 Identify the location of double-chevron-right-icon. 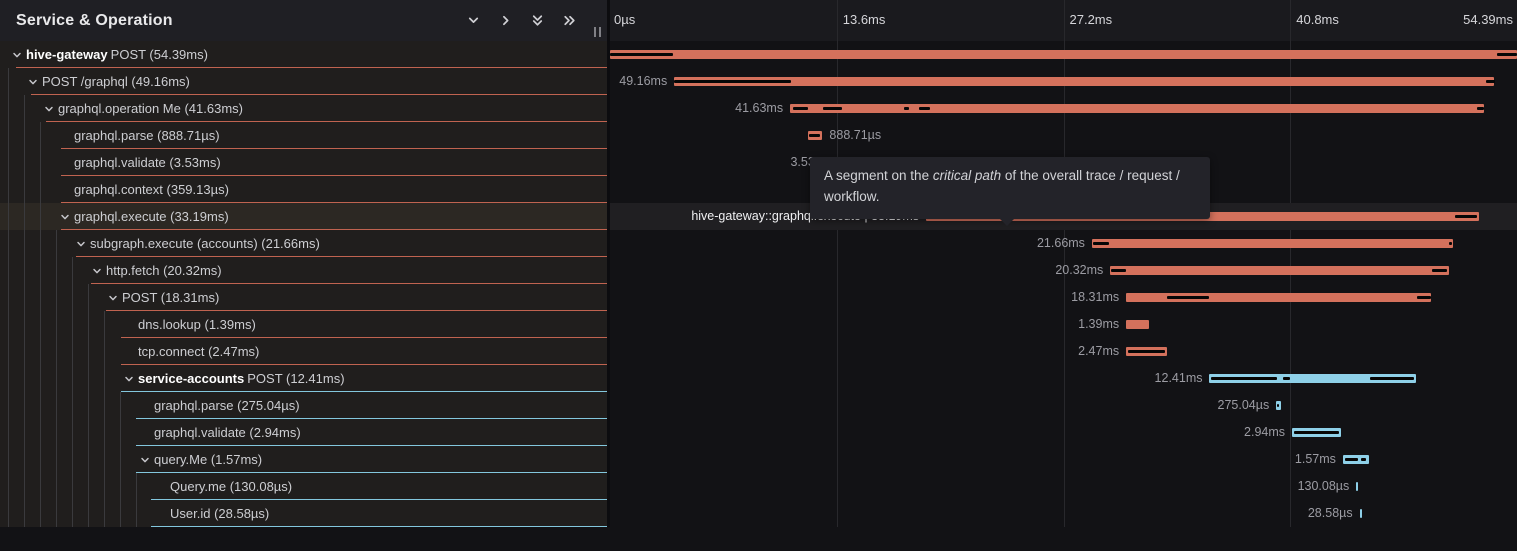
(569, 20).